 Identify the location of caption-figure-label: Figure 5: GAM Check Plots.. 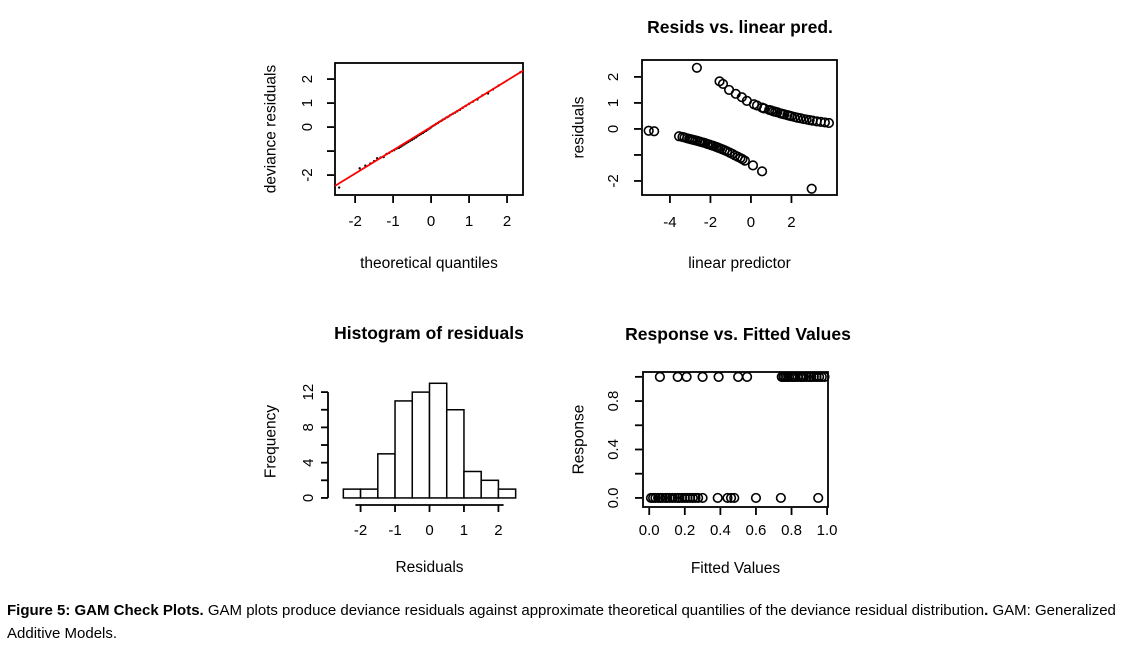
(105, 610).